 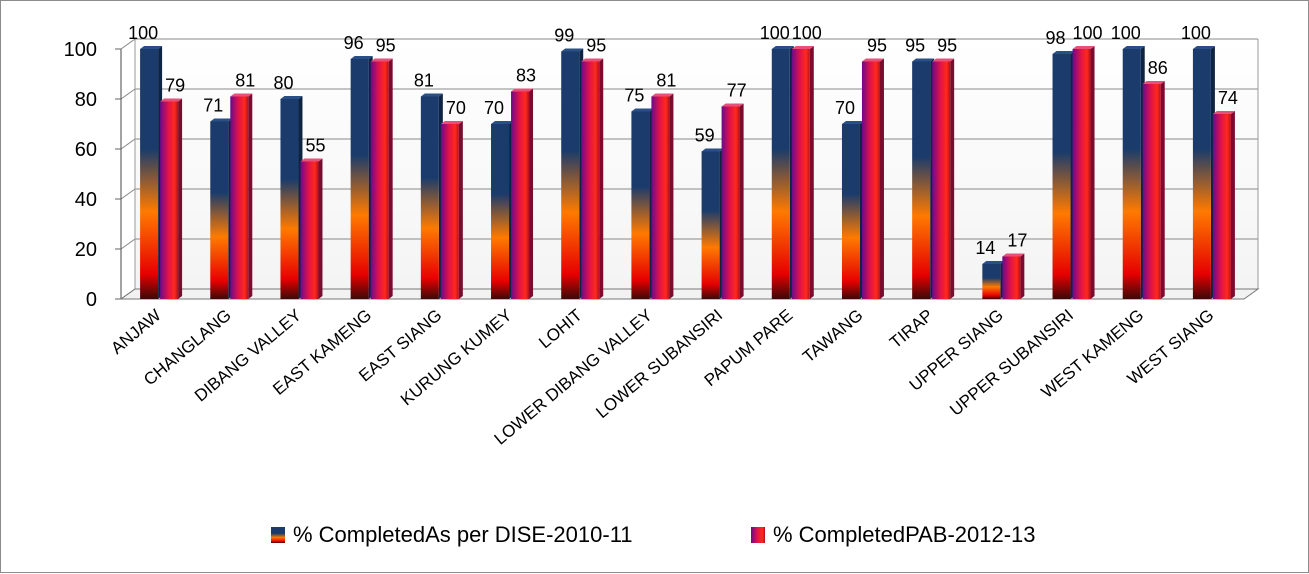 What do you see at coordinates (845, 108) in the screenshot?
I see `data-label: 70` at bounding box center [845, 108].